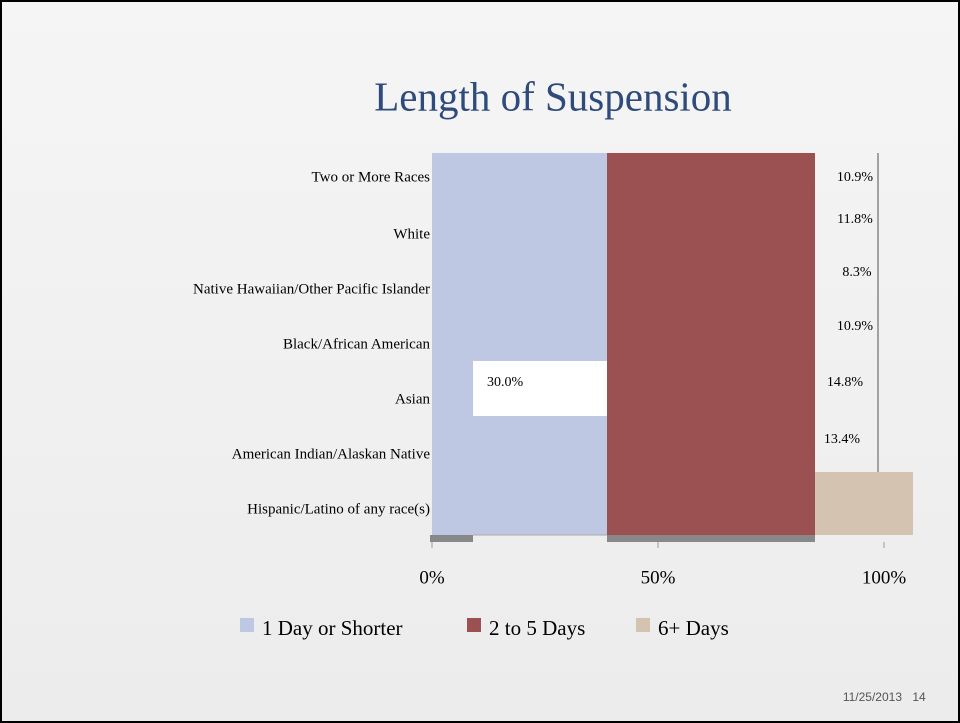 This screenshot has height=723, width=960. Describe the element at coordinates (845, 382) in the screenshot. I see `value-label: 14.8%` at that location.